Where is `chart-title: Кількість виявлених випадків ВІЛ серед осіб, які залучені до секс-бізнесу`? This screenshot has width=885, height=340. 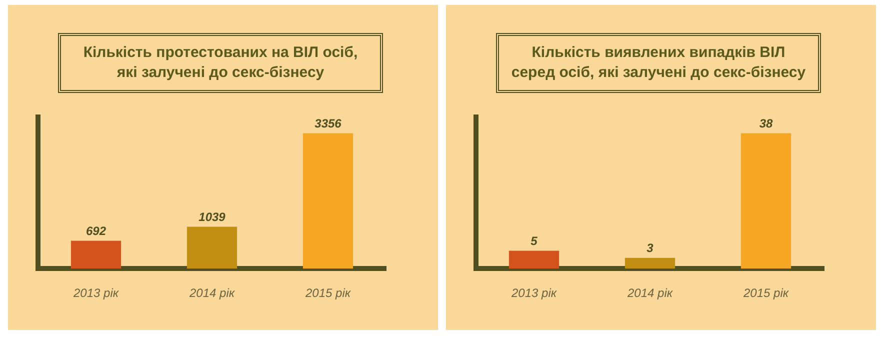 chart-title: Кількість виявлених випадків ВІЛ серед осіб, які залучені до секс-бізнесу is located at coordinates (658, 63).